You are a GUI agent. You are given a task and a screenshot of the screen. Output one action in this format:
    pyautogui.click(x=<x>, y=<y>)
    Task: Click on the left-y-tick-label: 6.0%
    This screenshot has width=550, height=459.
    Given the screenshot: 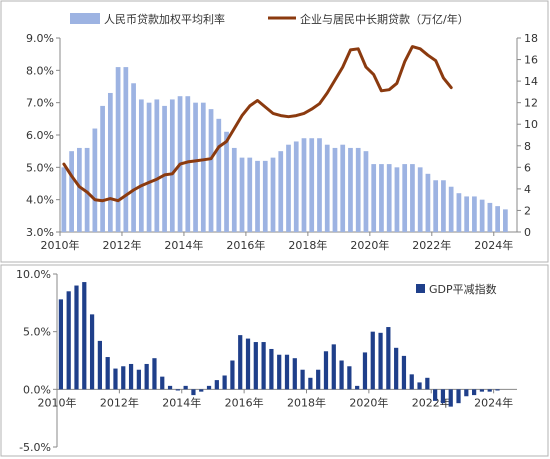 What is the action you would take?
    pyautogui.click(x=40, y=135)
    